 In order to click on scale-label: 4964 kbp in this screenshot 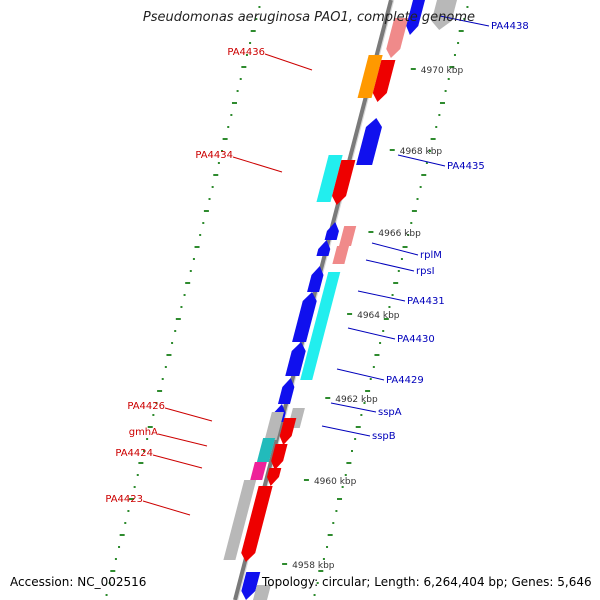, I will do `click(378, 316)`.